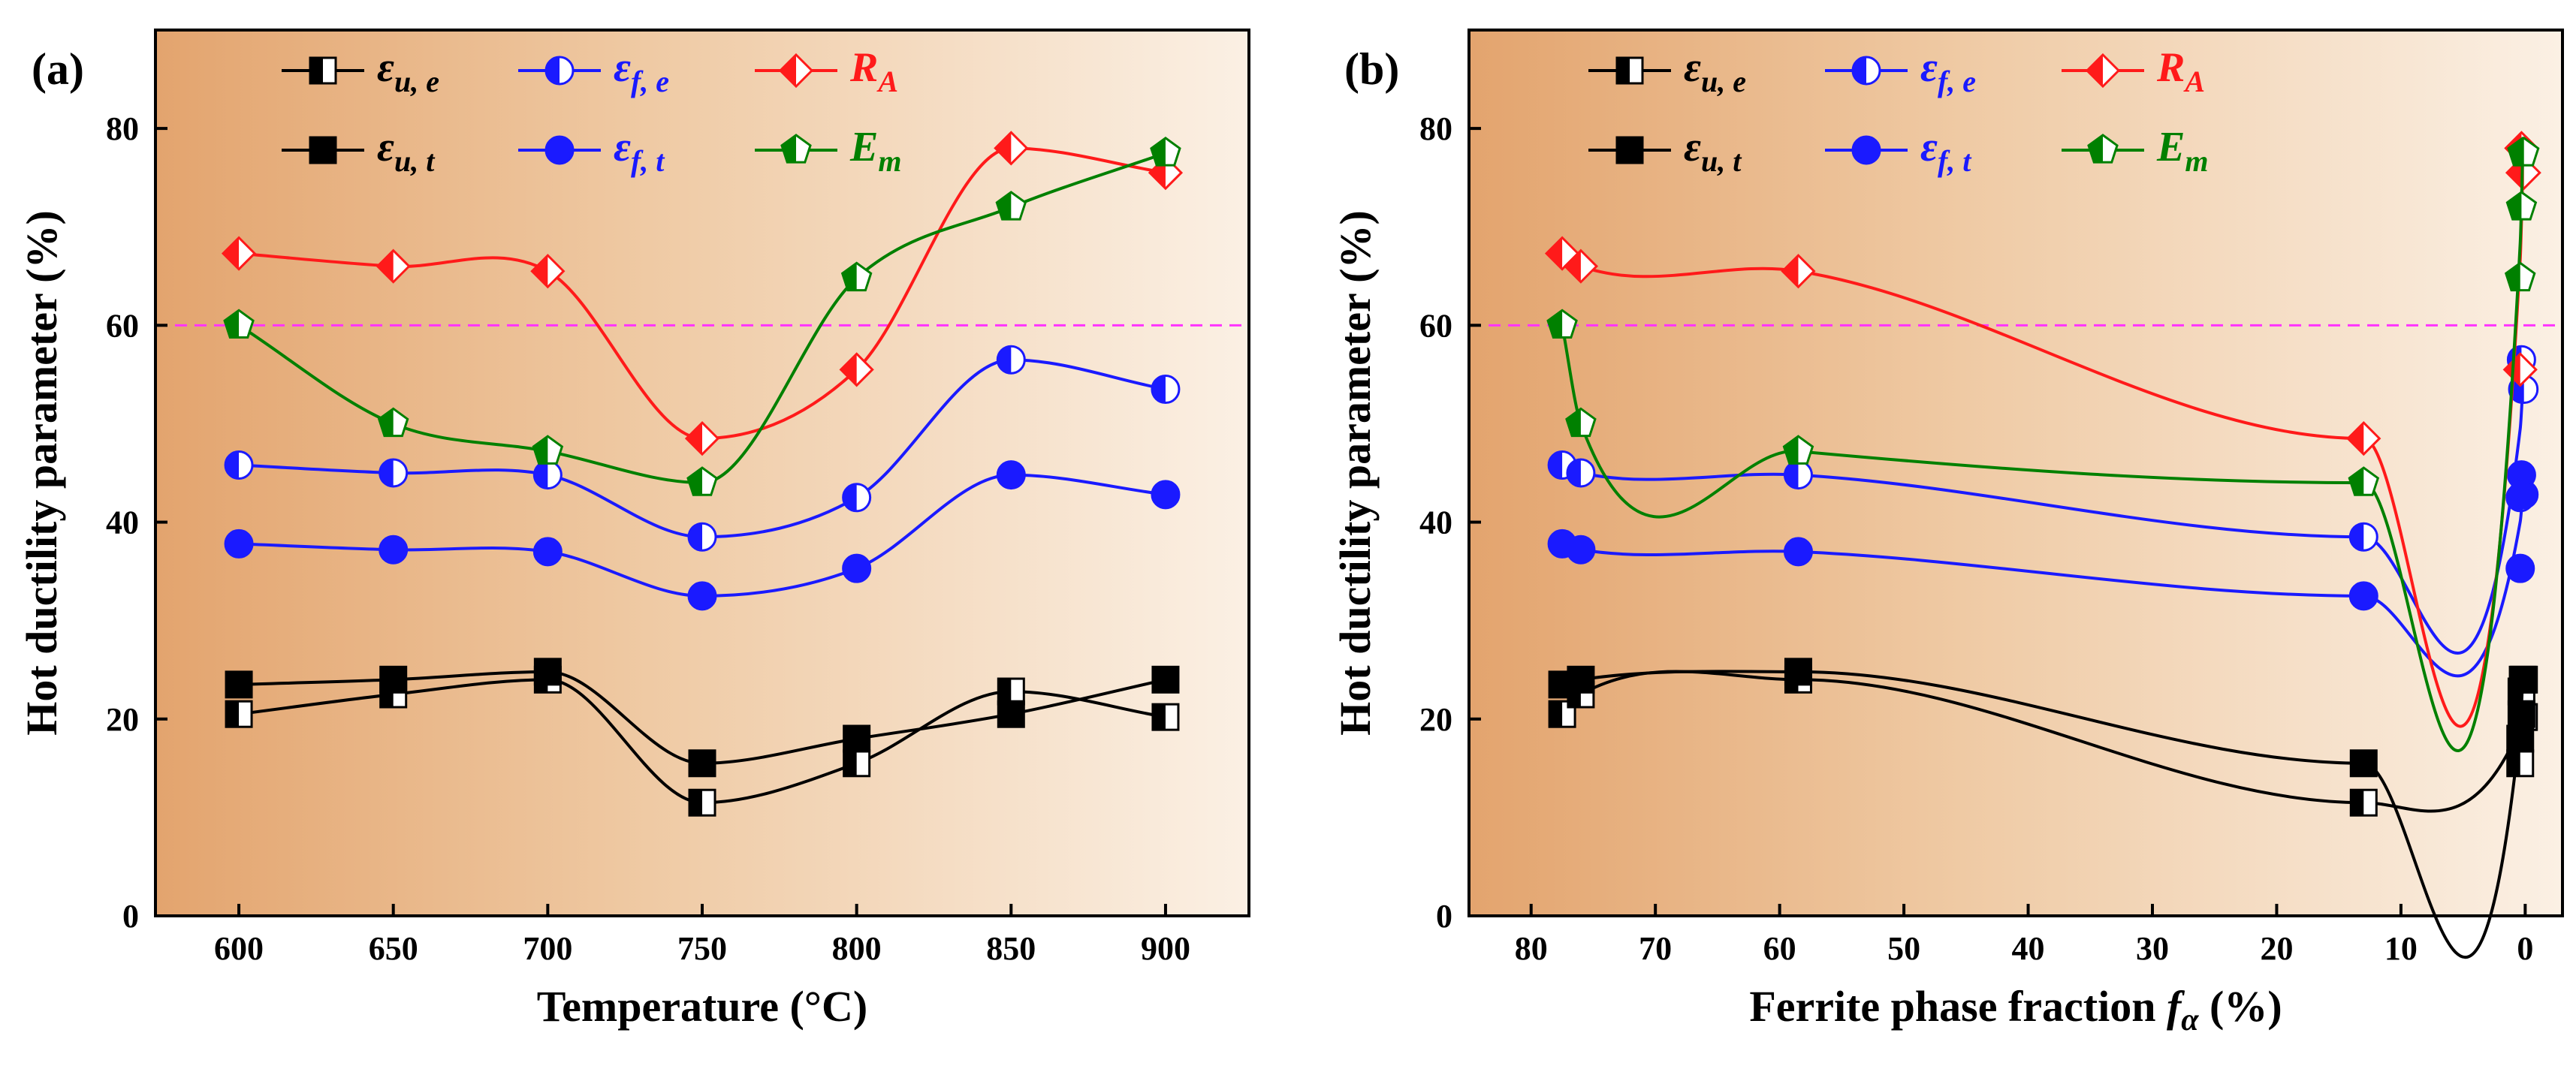  What do you see at coordinates (122, 325) in the screenshot?
I see `y-tick-label-0-3: 60` at bounding box center [122, 325].